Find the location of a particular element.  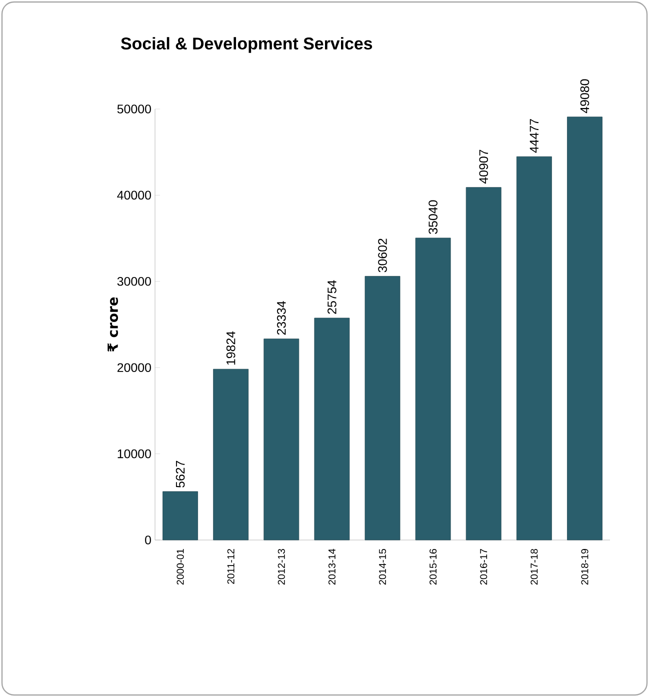

y-tick-label: 20000 is located at coordinates (134, 367).